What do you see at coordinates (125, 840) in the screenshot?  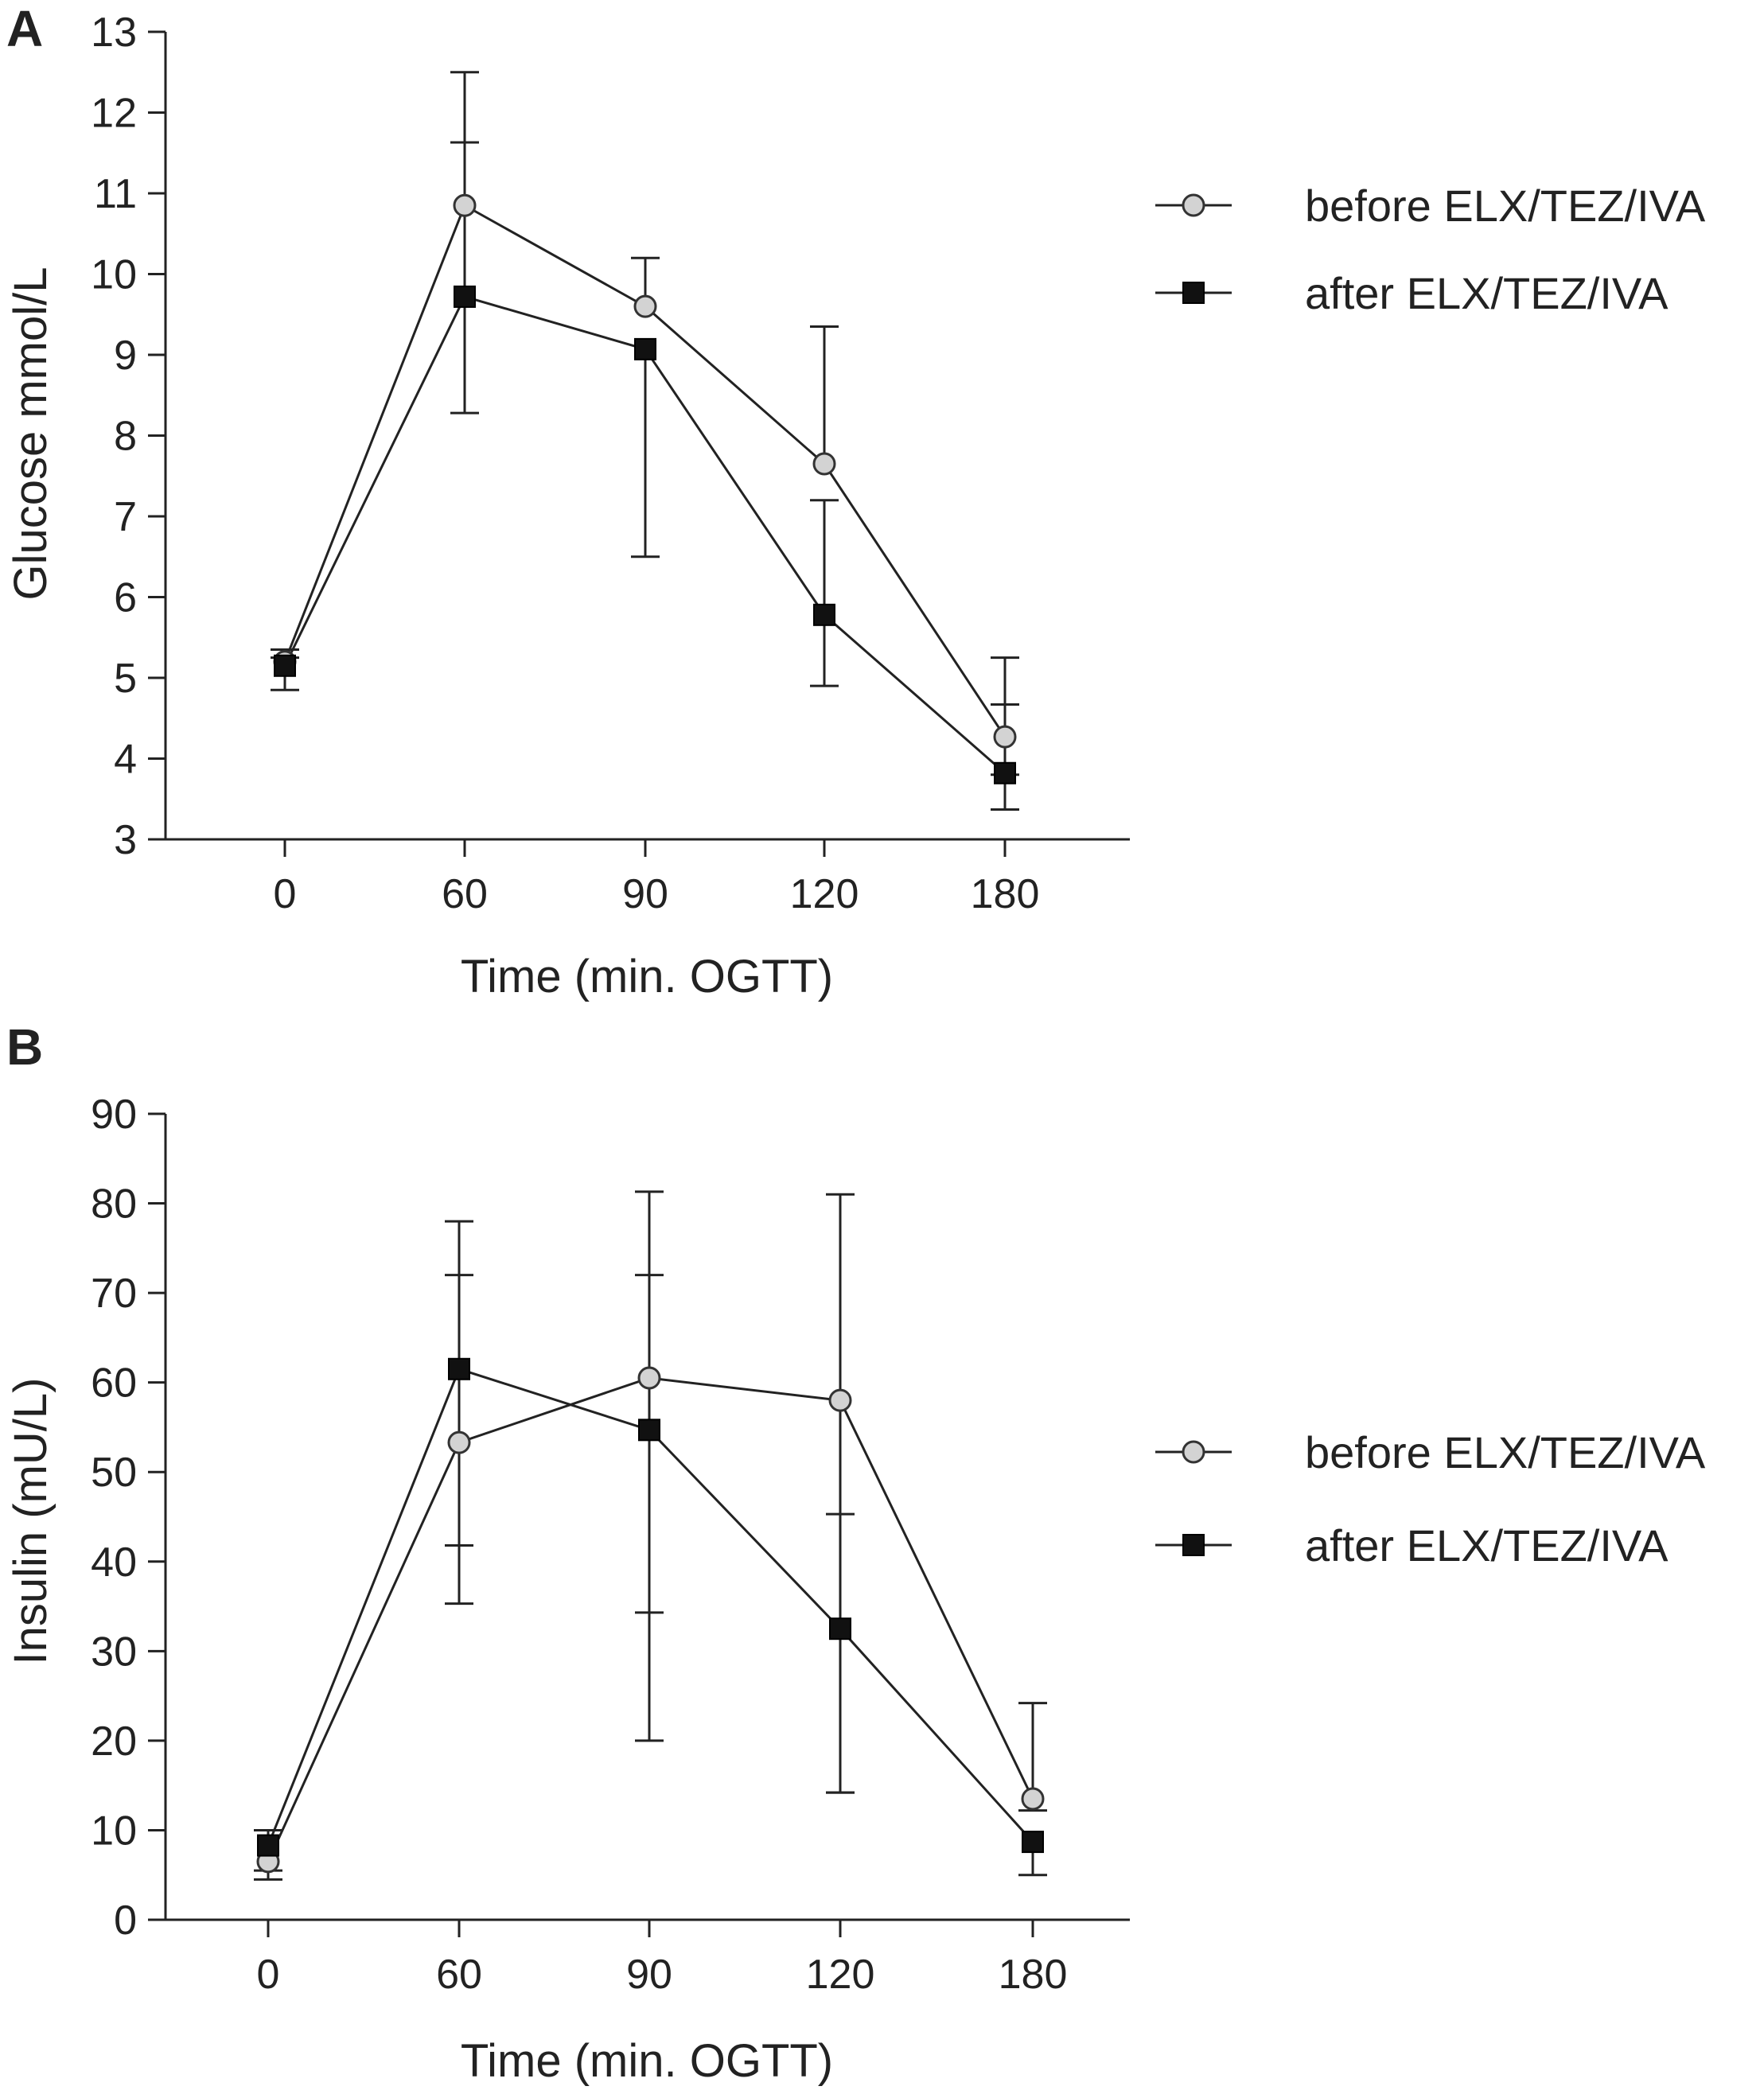 I see `panel-a-y-tick-label: 3` at bounding box center [125, 840].